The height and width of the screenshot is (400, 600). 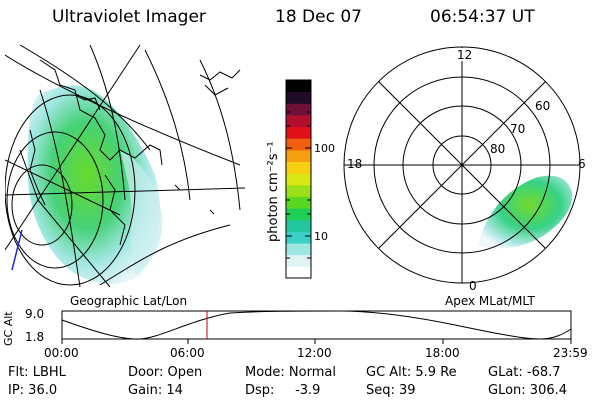 What do you see at coordinates (354, 164) in the screenshot?
I see `mlt-label-18: 18` at bounding box center [354, 164].